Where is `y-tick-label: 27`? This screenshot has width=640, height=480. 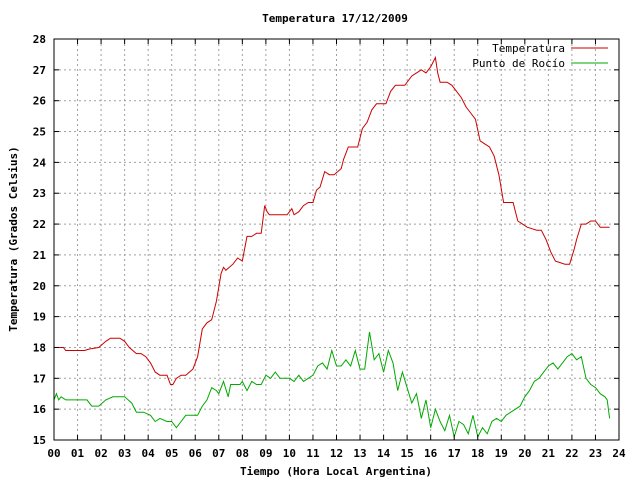 y-tick-label: 27 is located at coordinates (39, 70).